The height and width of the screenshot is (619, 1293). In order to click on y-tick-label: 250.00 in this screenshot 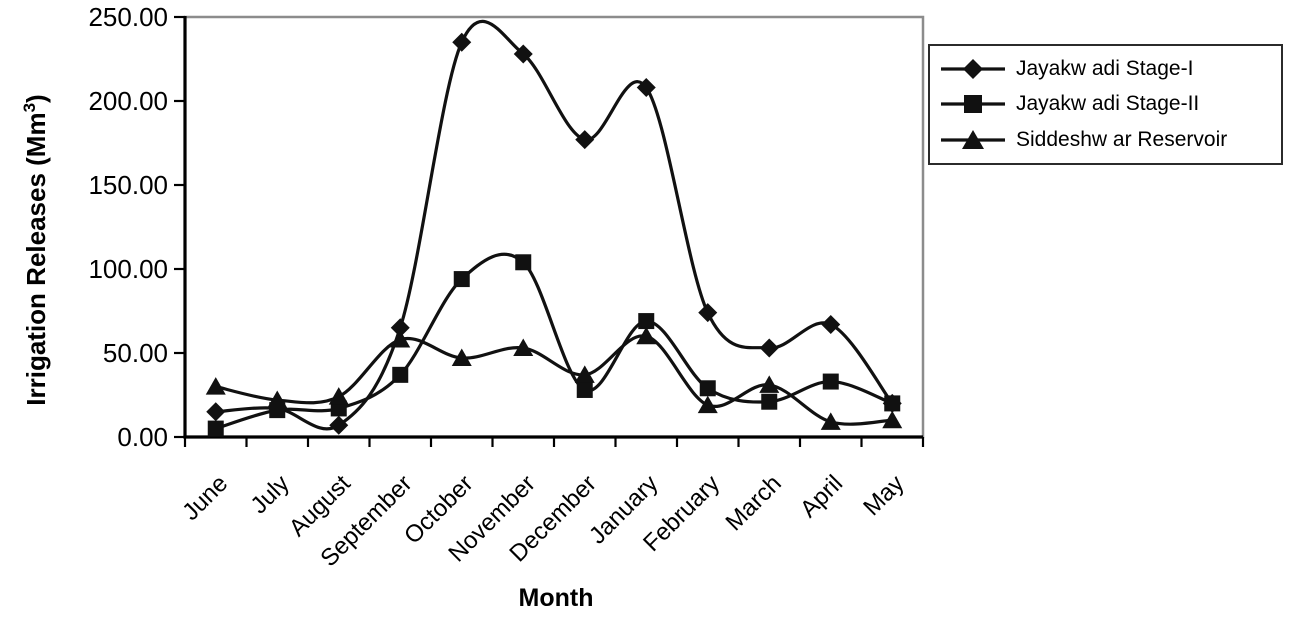, I will do `click(128, 17)`.